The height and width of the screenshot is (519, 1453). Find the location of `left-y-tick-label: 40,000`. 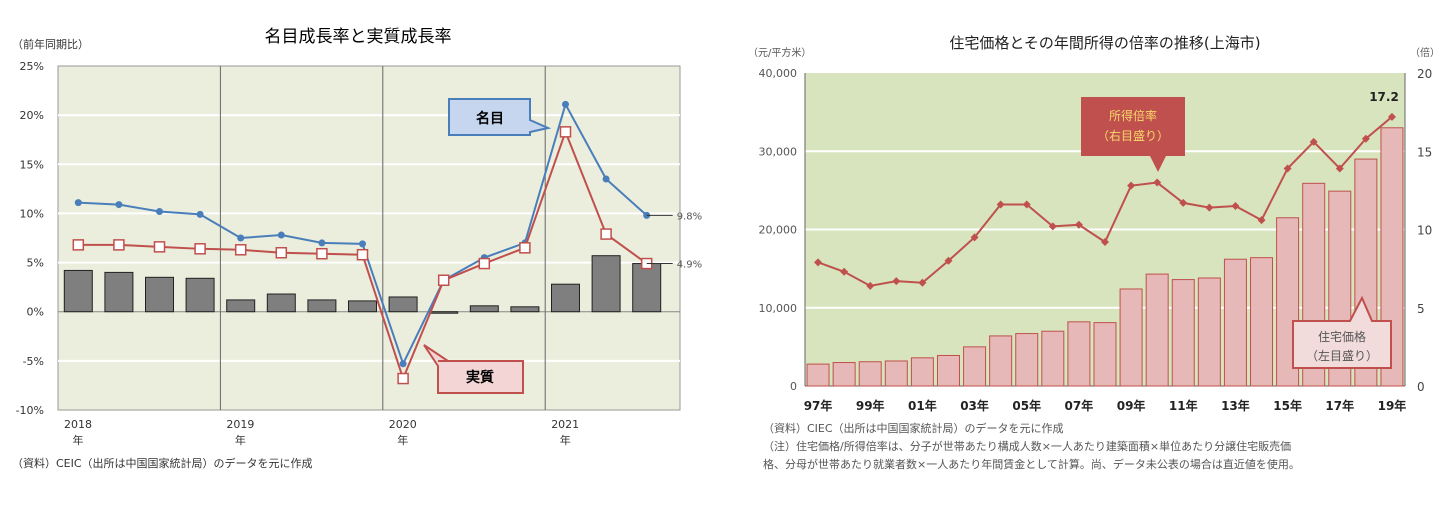

left-y-tick-label: 40,000 is located at coordinates (778, 73).